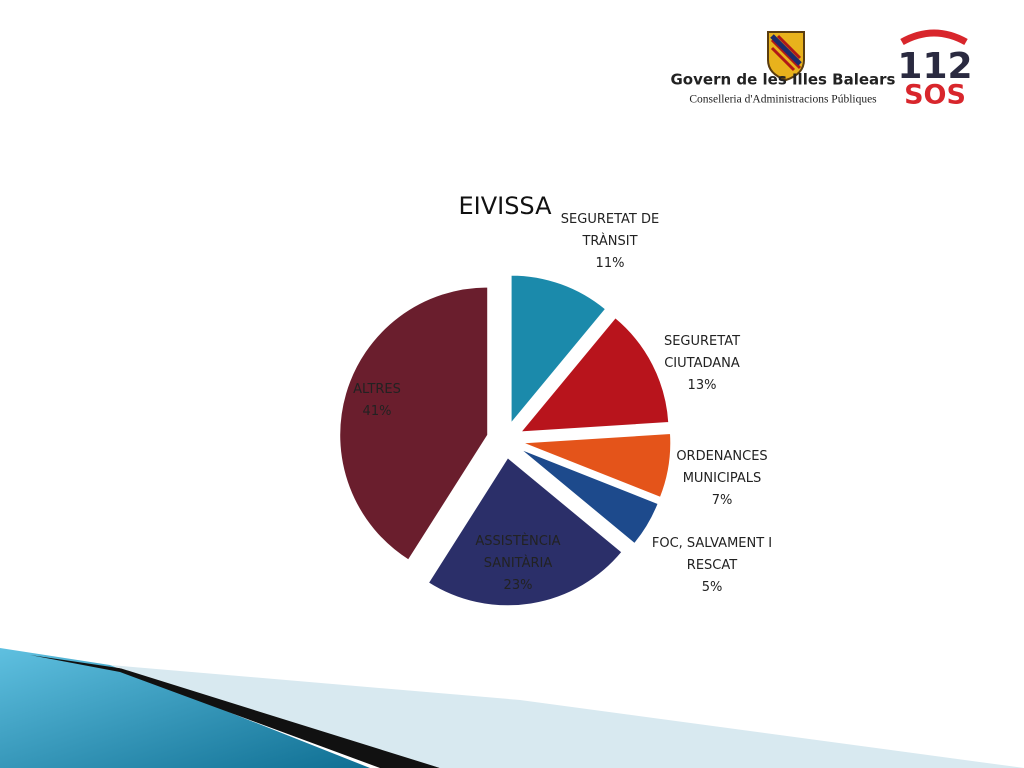  I want to click on value-label: 23%, so click(518, 585).